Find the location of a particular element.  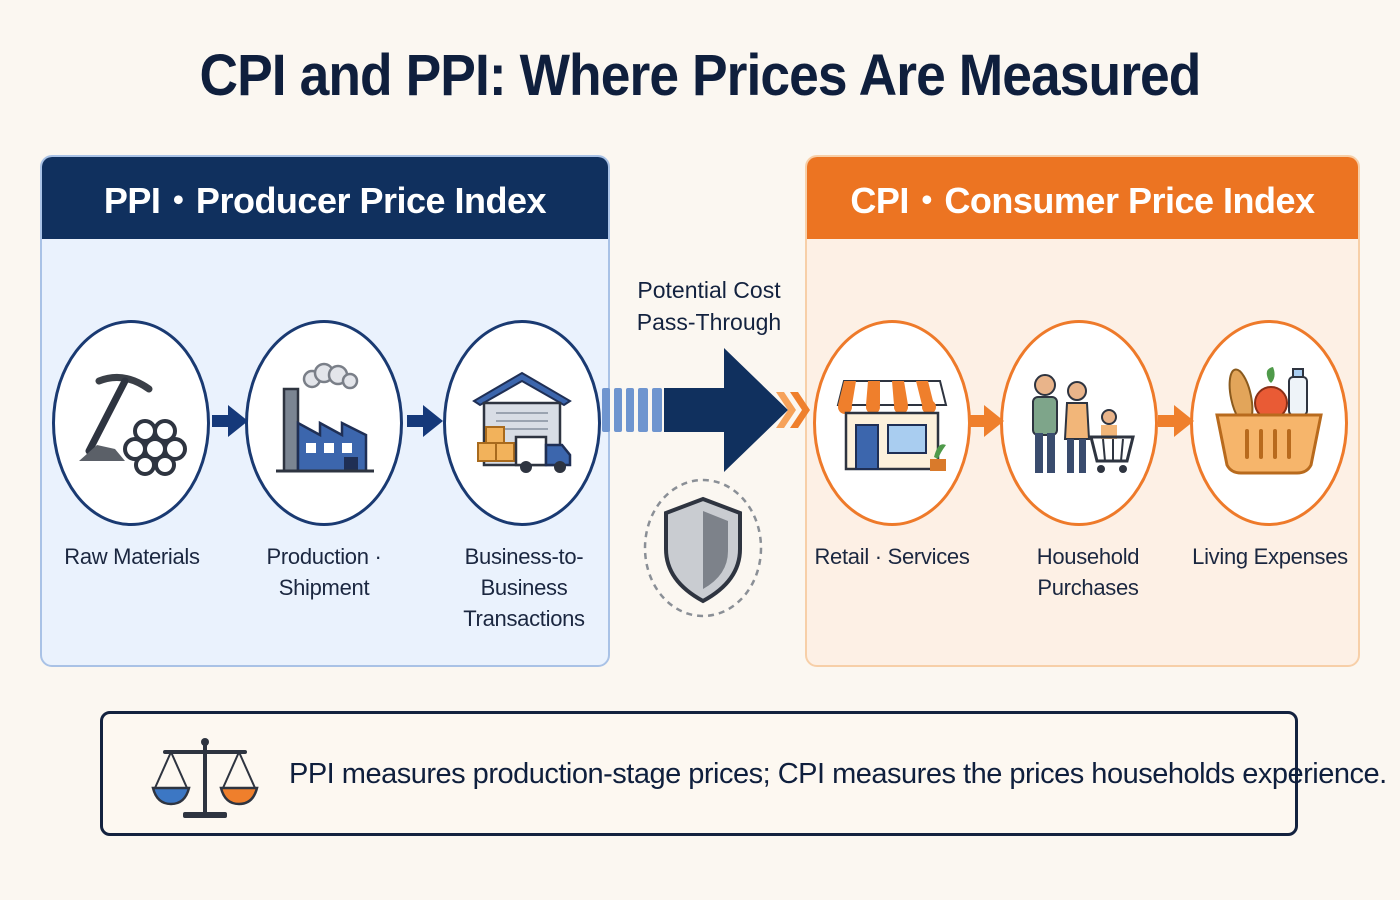

stage-household is located at coordinates (1079, 423).